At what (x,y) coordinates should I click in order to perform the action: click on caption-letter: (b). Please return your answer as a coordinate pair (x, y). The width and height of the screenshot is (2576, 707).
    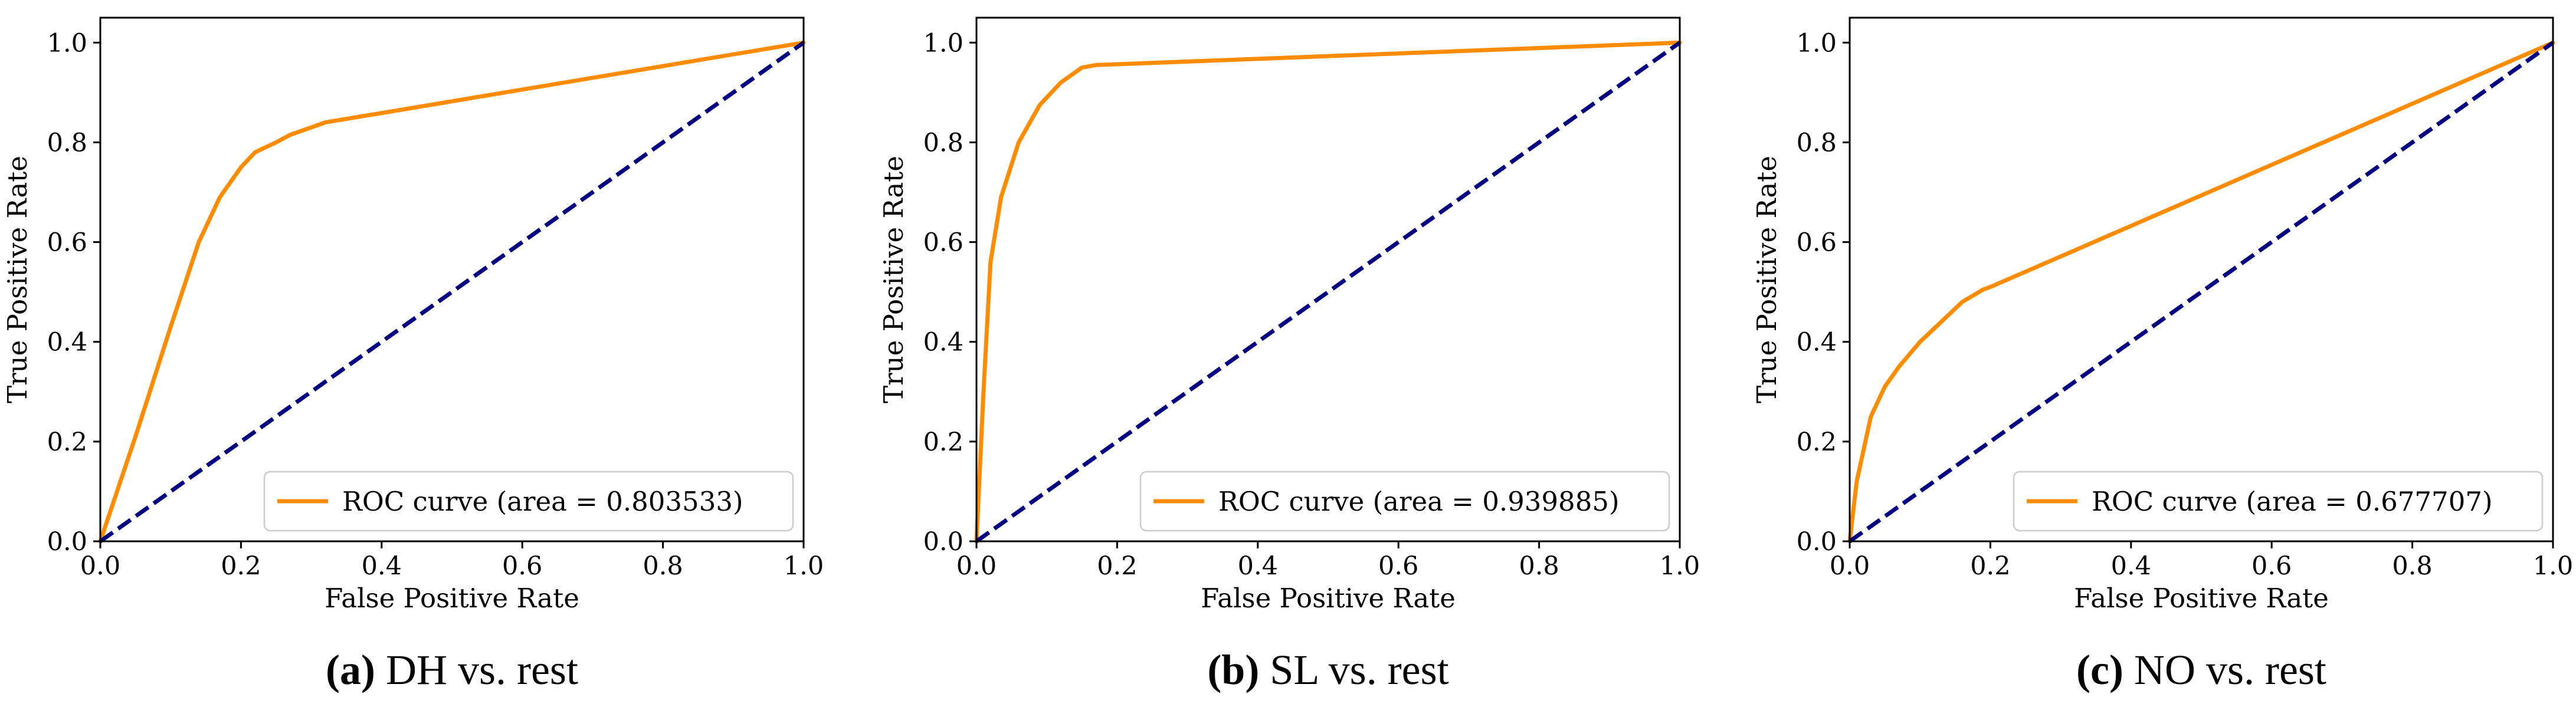
    Looking at the image, I should click on (1233, 669).